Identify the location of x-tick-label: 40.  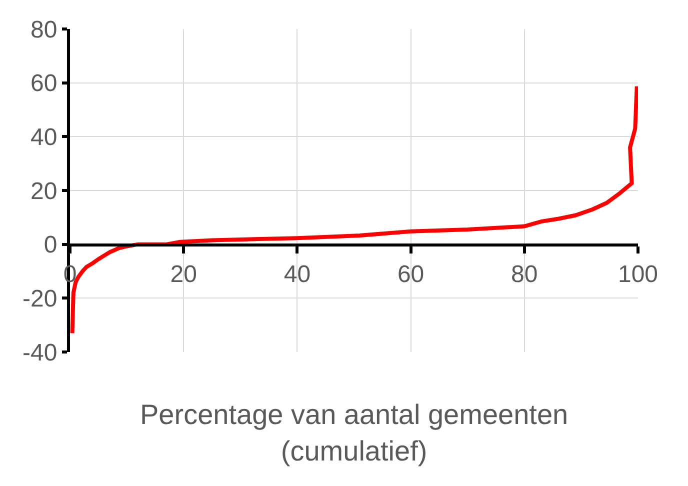
(297, 274).